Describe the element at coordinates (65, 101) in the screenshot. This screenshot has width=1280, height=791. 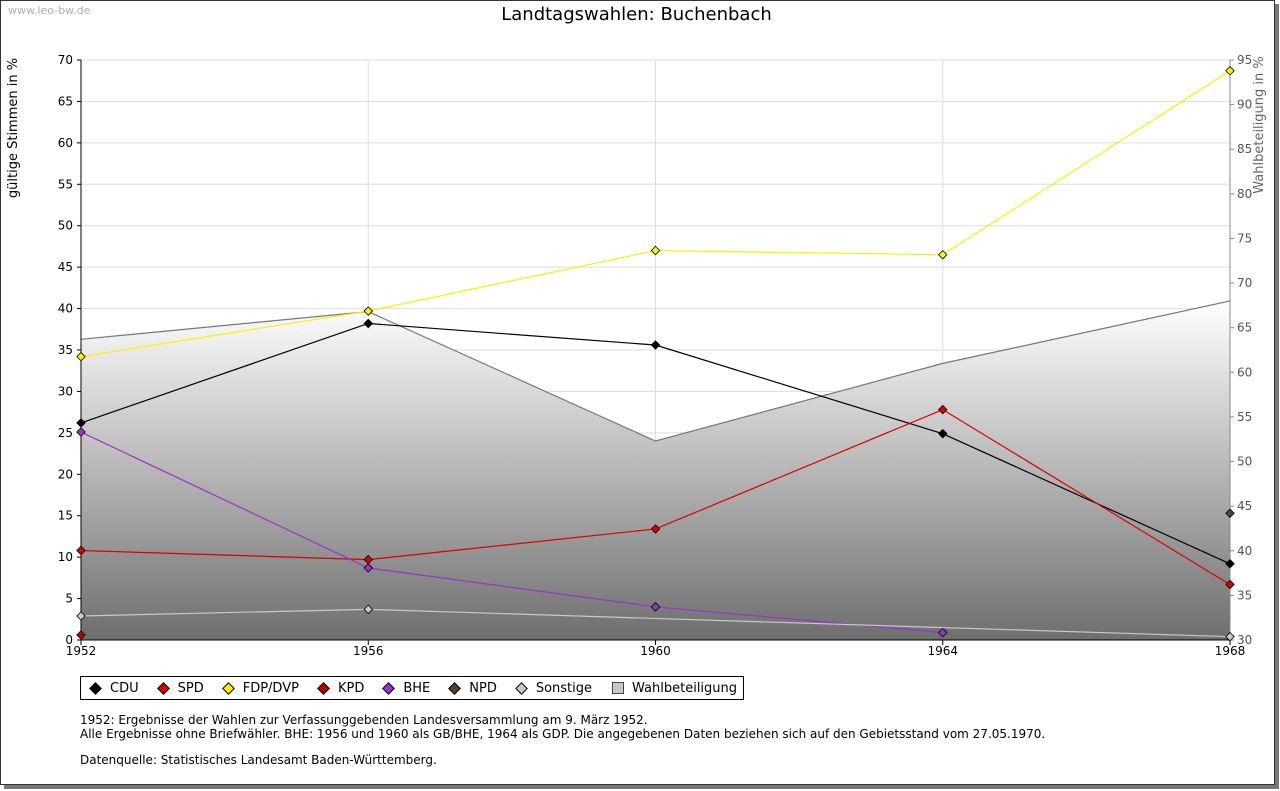
I see `y-tick-label: 65` at that location.